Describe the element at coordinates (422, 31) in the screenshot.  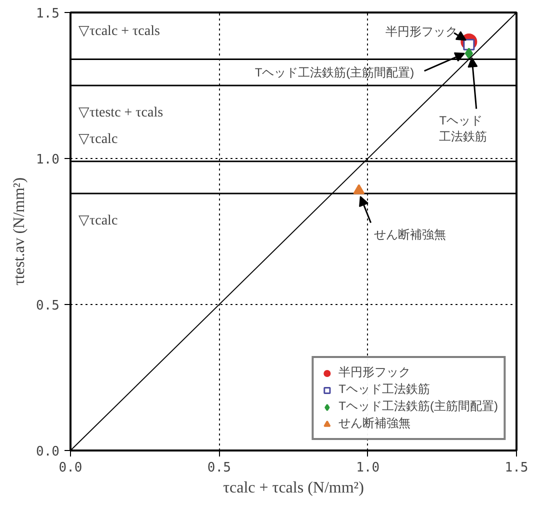
I see `annotation: 半円形フック` at that location.